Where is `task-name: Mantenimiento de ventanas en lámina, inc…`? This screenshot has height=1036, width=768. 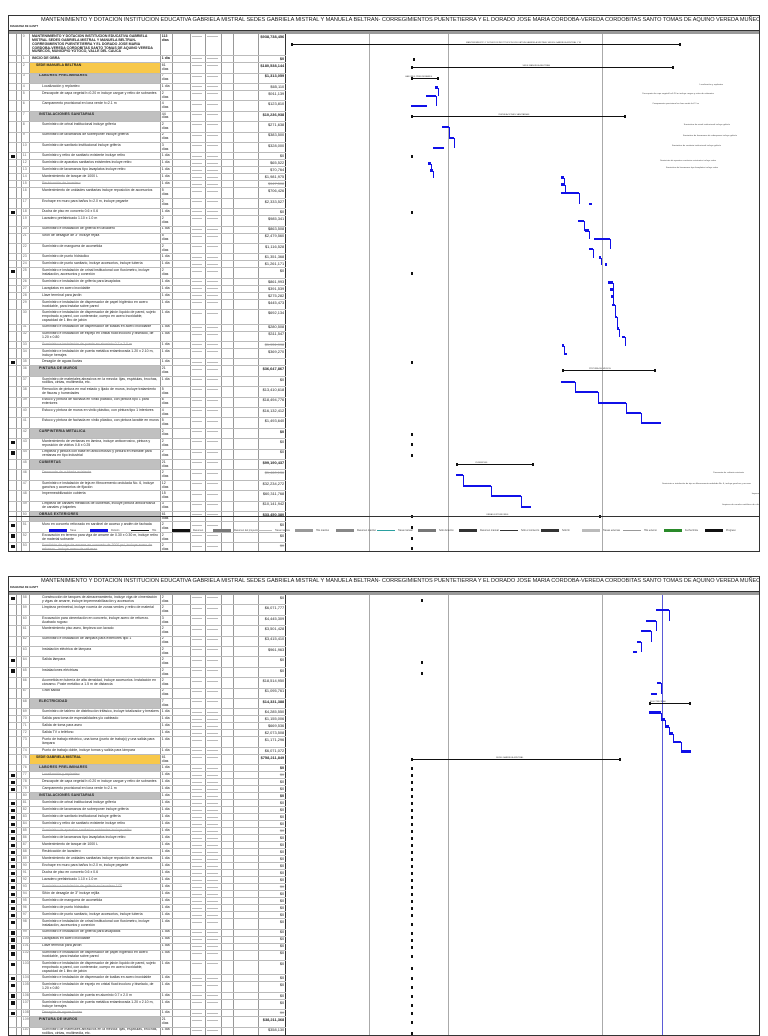 task-name: Mantenimiento de ventanas en lámina, inc… is located at coordinates (95, 444).